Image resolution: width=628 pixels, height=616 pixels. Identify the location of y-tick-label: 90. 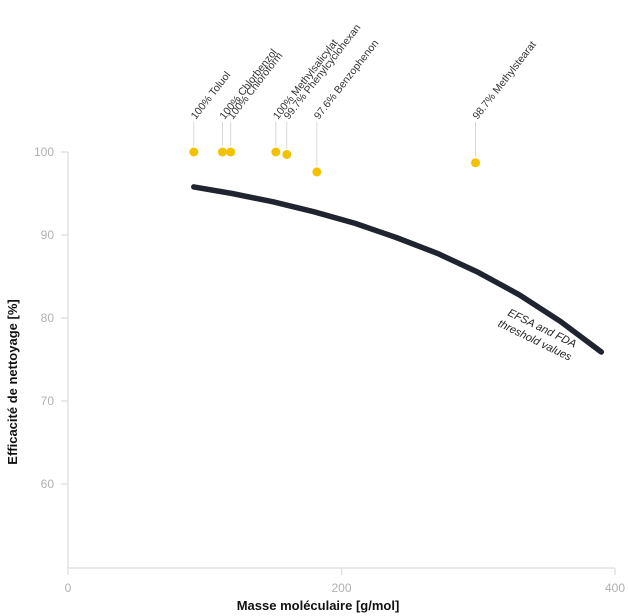
(48, 235).